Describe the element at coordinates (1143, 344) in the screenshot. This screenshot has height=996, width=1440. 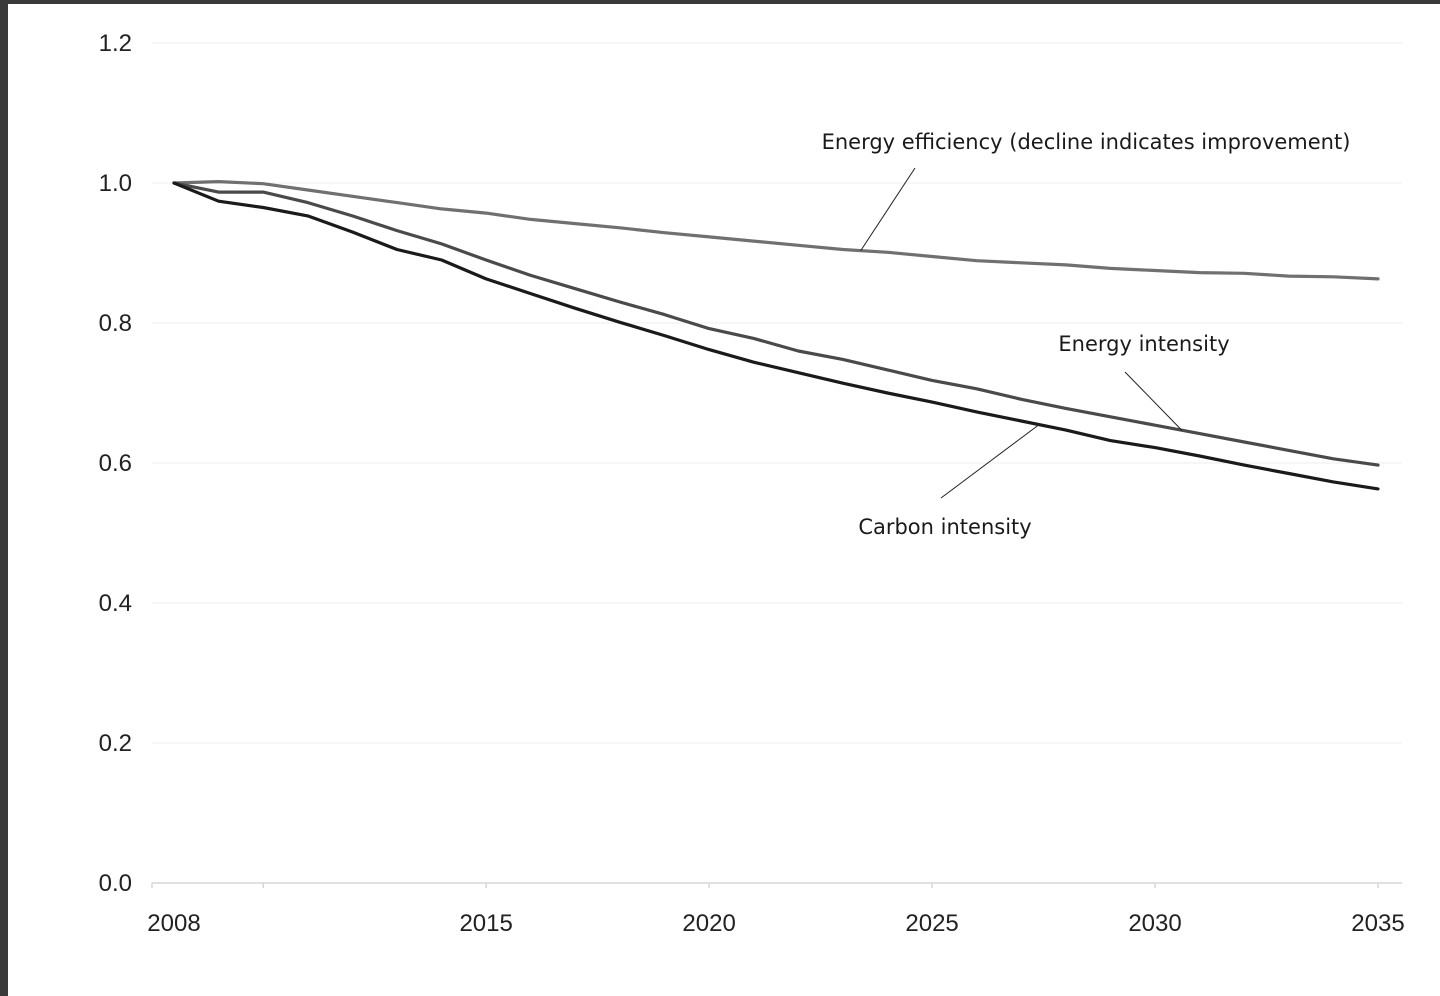
I see `series-annotation-label: Energy intensity` at that location.